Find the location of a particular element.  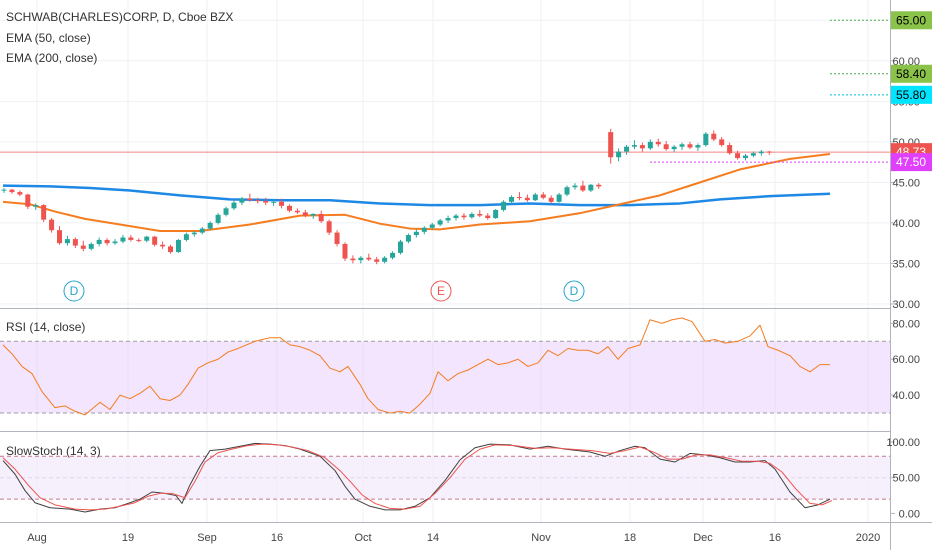

rsi-tick-label: 80.00 is located at coordinates (906, 324).